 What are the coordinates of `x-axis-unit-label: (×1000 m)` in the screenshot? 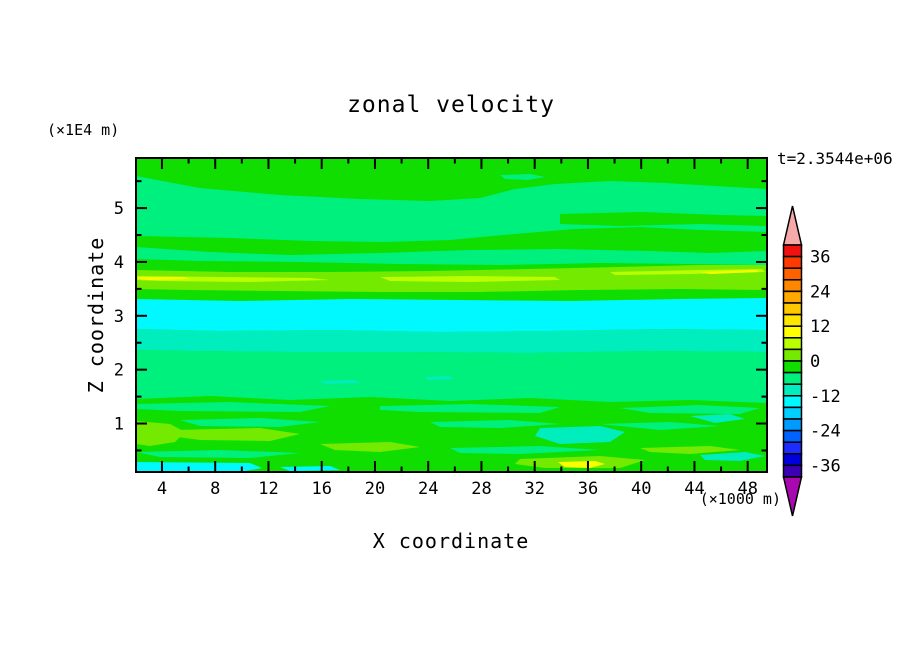 It's located at (740, 499).